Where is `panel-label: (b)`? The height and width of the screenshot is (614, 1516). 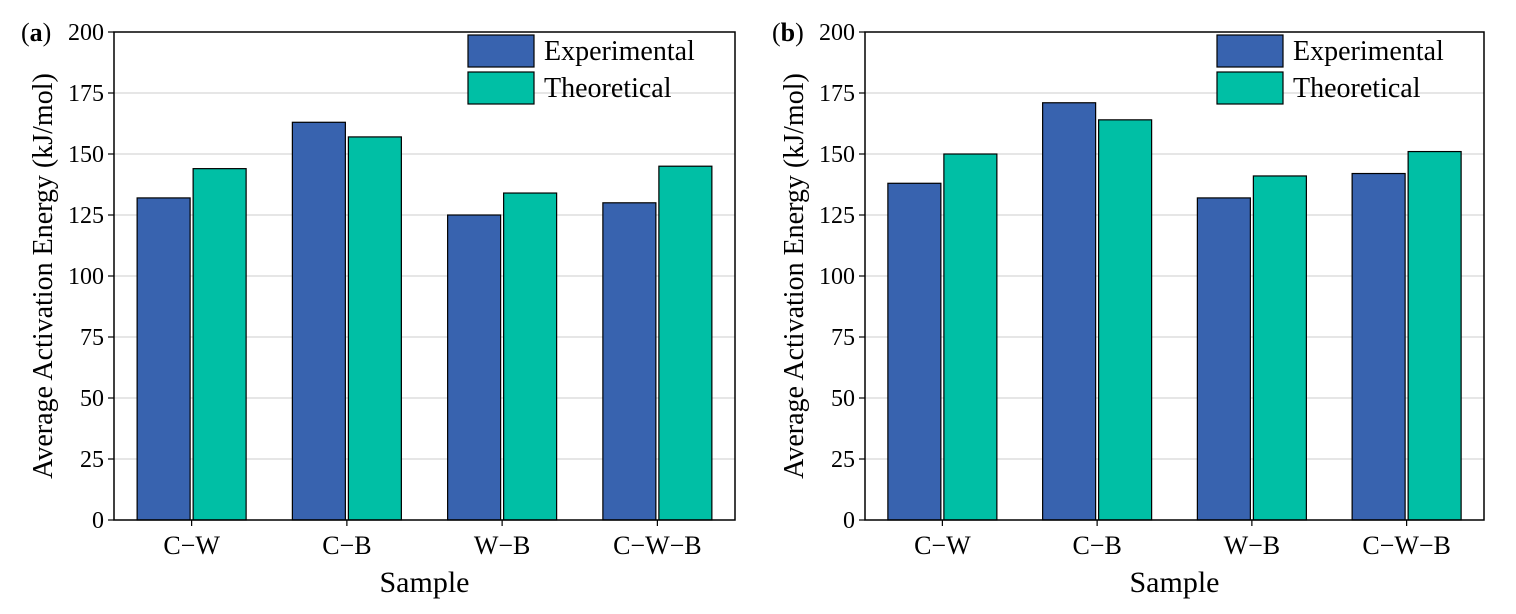
panel-label: (b) is located at coordinates (788, 32).